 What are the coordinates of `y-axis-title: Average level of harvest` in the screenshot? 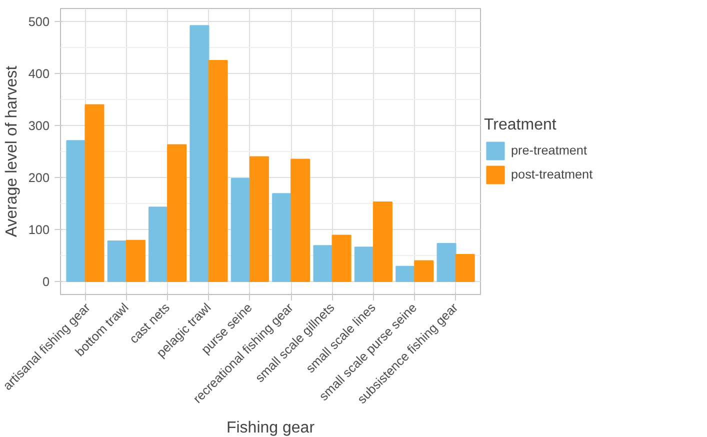 It's located at (11, 151).